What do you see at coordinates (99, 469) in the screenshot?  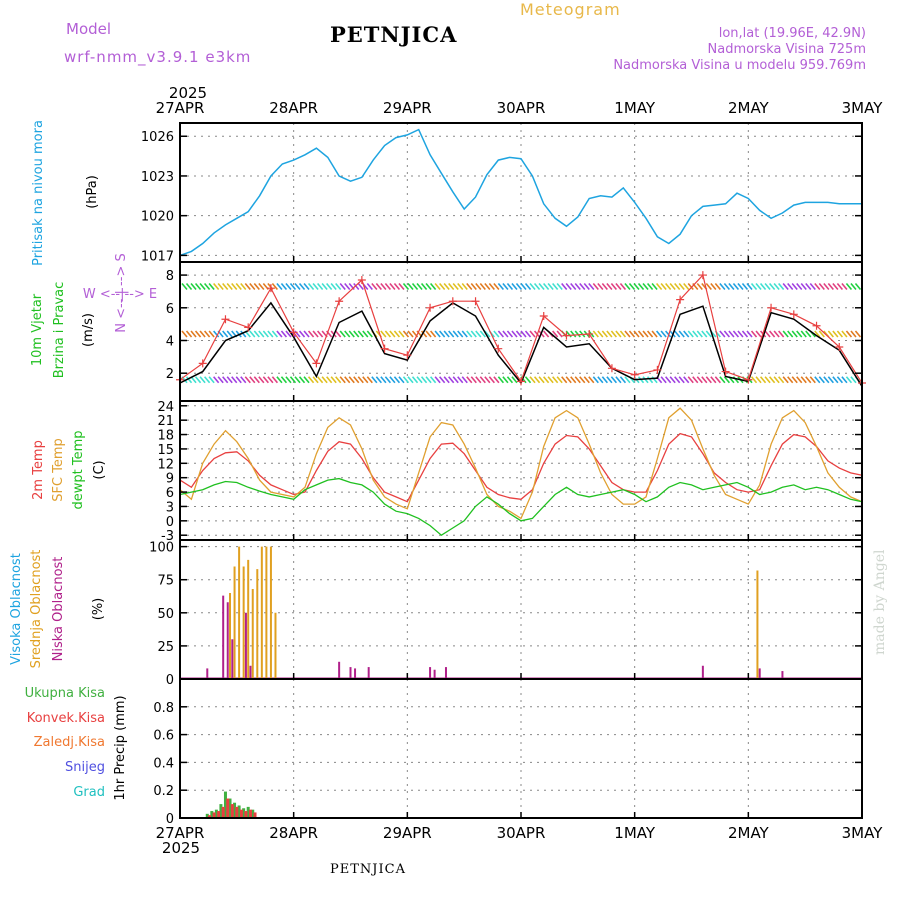 I see `temp-unit-label: (C)` at bounding box center [99, 469].